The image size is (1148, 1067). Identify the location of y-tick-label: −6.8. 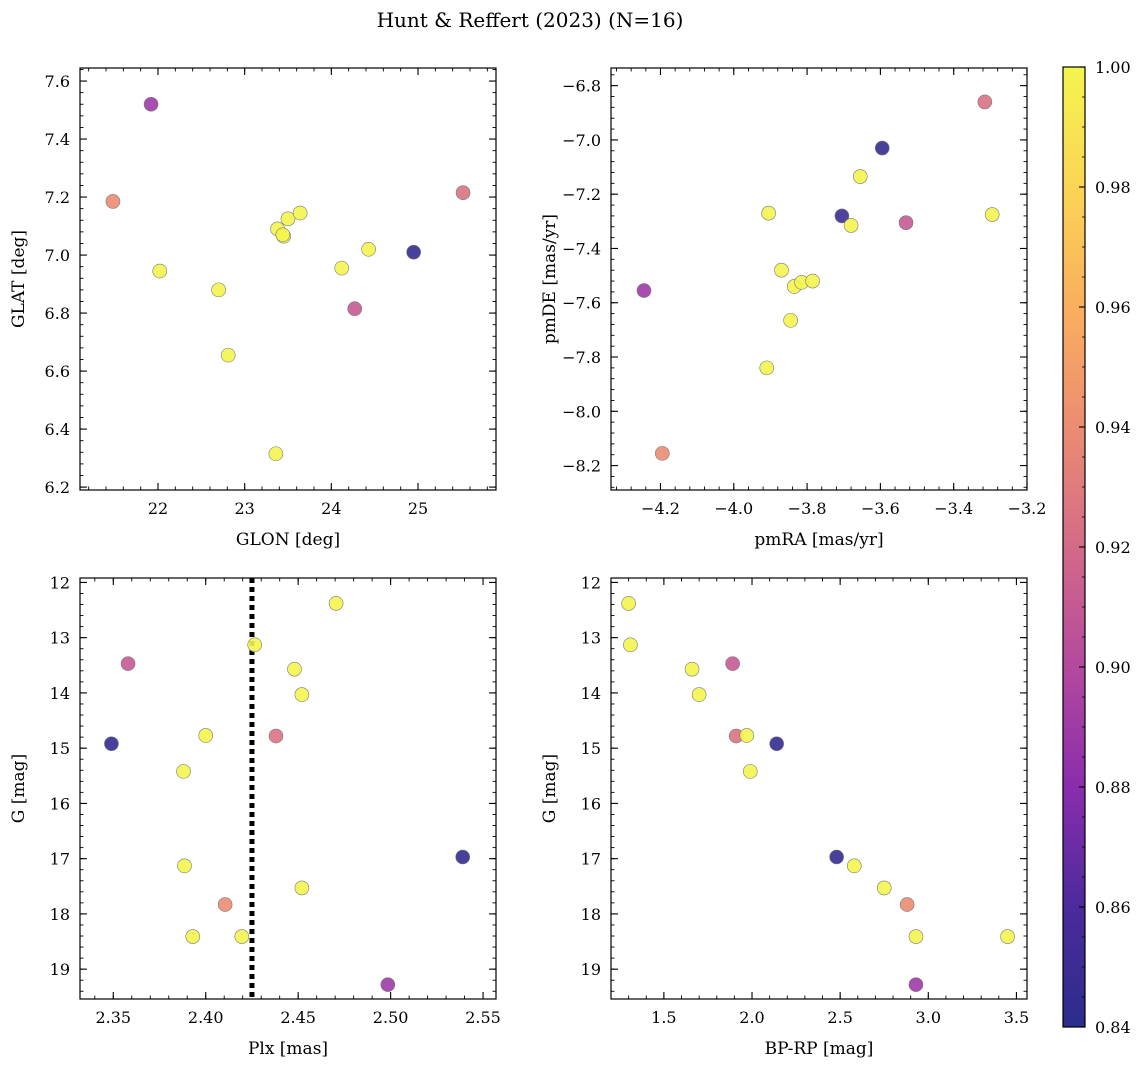
(581, 86).